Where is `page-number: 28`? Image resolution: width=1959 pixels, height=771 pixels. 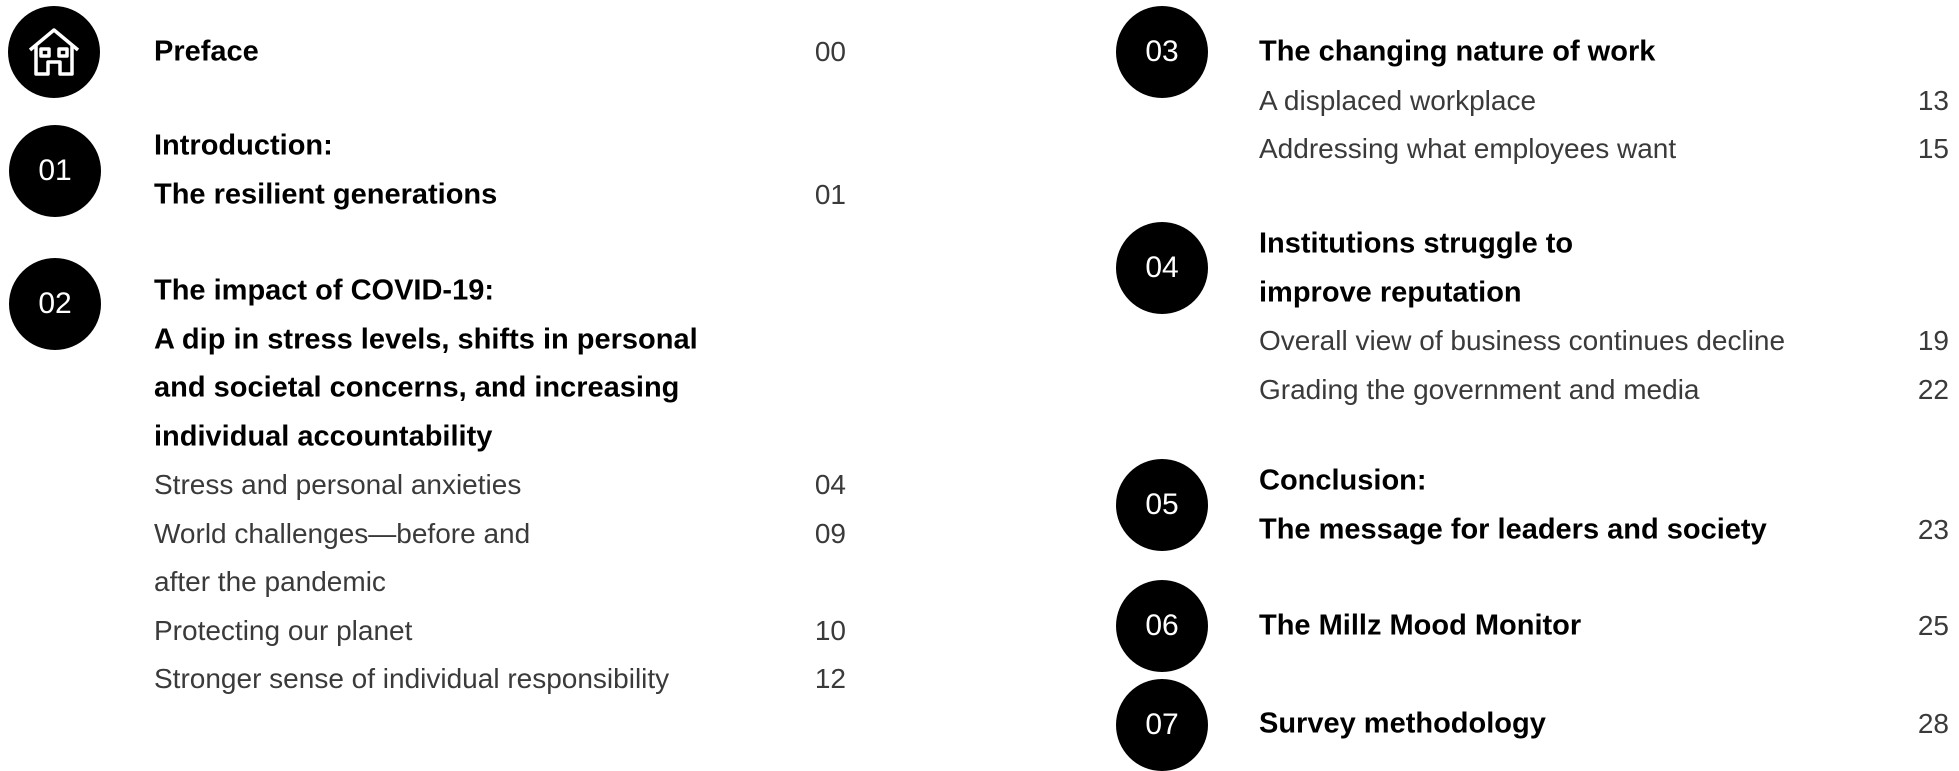
page-number: 28 is located at coordinates (1933, 723).